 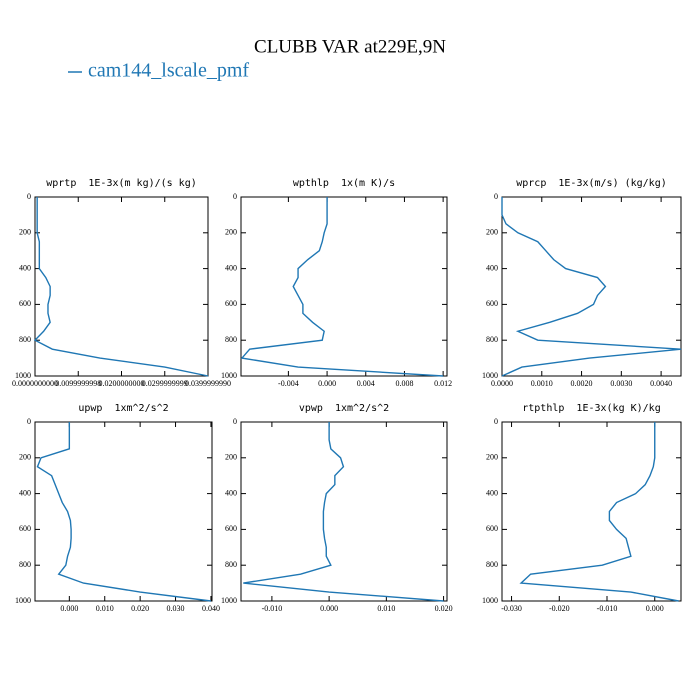 What do you see at coordinates (661, 383) in the screenshot?
I see `x-tick-label: 0.0040` at bounding box center [661, 383].